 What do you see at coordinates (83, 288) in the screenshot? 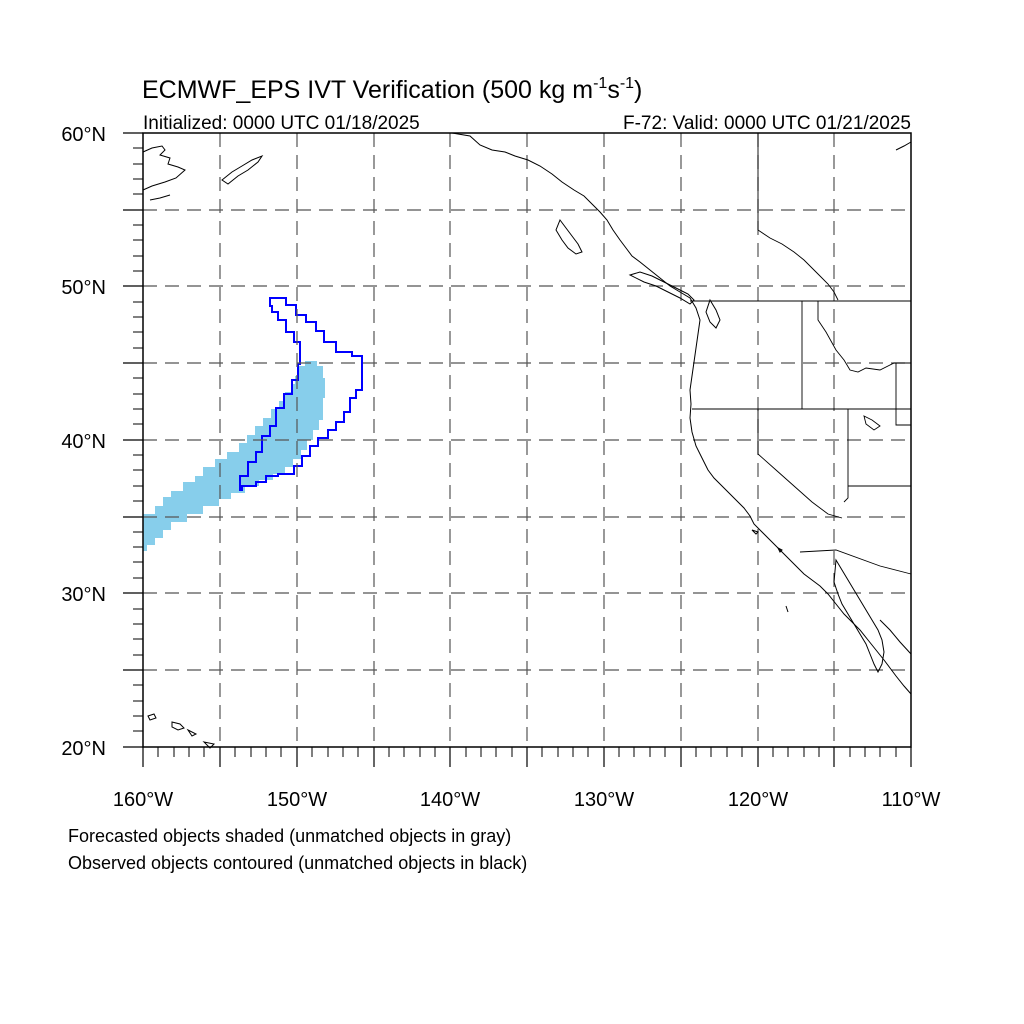
I see `lat-label: 50°N` at bounding box center [83, 288].